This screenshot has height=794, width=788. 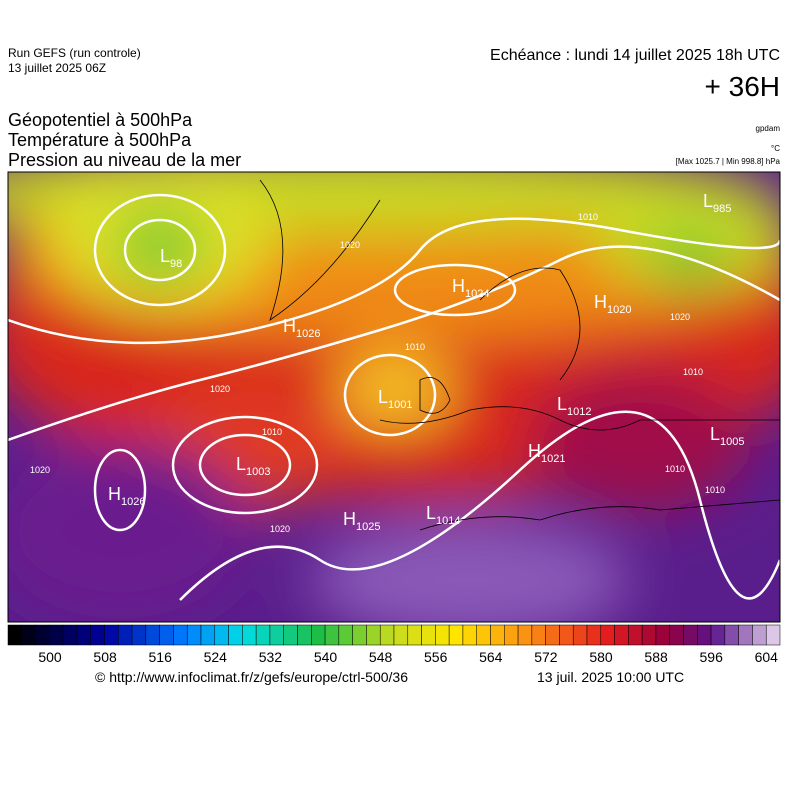 What do you see at coordinates (100, 140) in the screenshot?
I see `field: Température à 500hPa` at bounding box center [100, 140].